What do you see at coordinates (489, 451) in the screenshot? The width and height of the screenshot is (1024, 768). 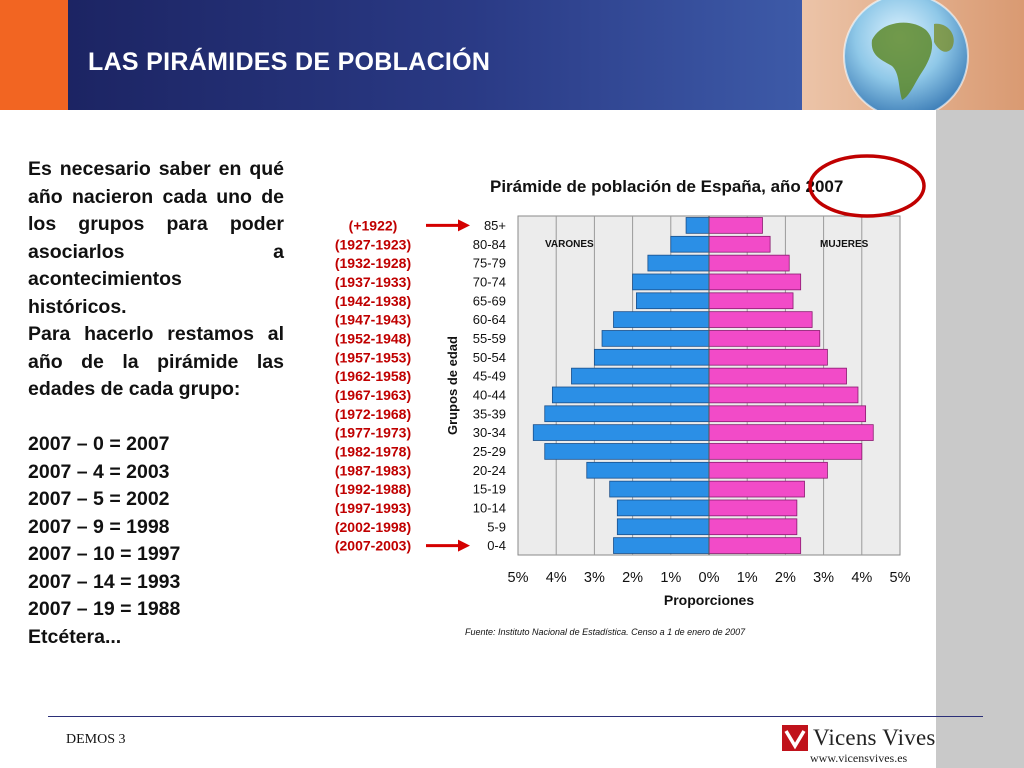 I see `age-group-label: 25-29` at bounding box center [489, 451].